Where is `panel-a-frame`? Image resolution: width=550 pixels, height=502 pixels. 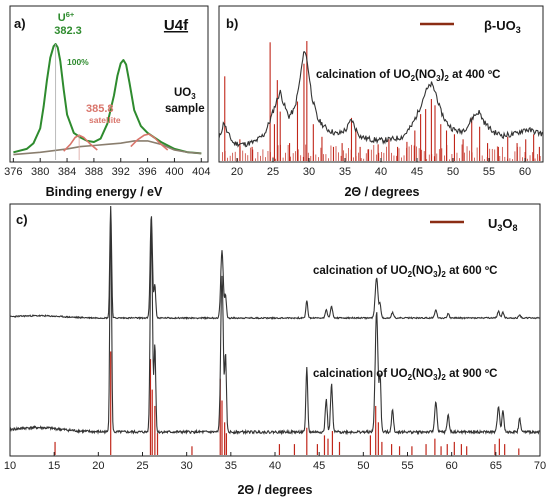 panel-a-frame is located at coordinates (109, 84).